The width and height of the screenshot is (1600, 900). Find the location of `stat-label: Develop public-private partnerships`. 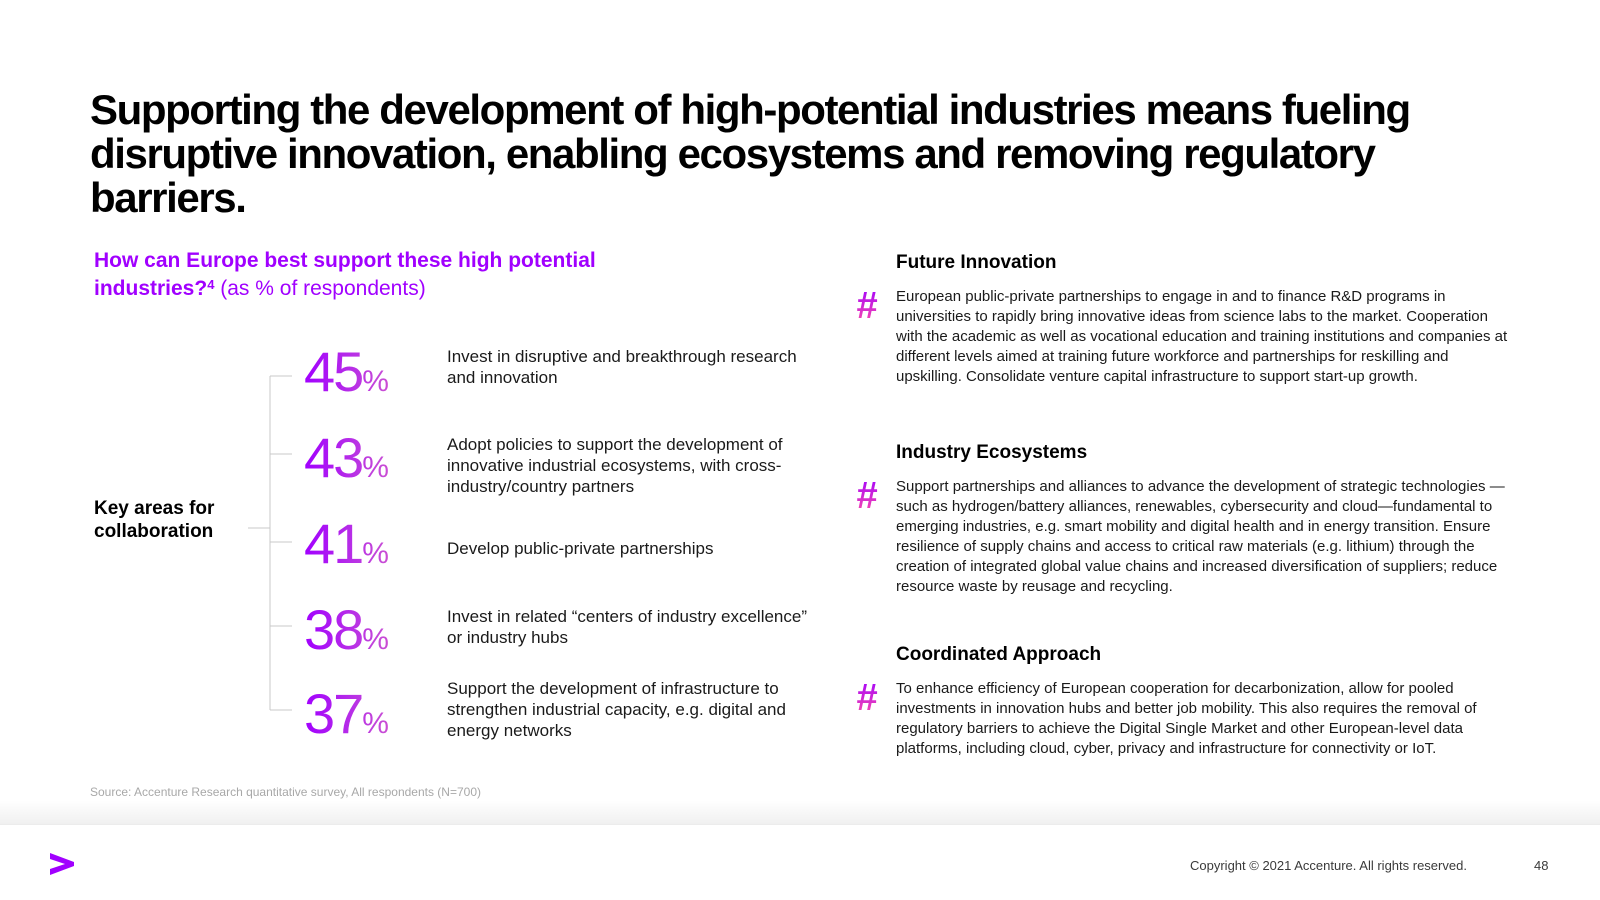

stat-label: Develop public-private partnerships is located at coordinates (580, 548).